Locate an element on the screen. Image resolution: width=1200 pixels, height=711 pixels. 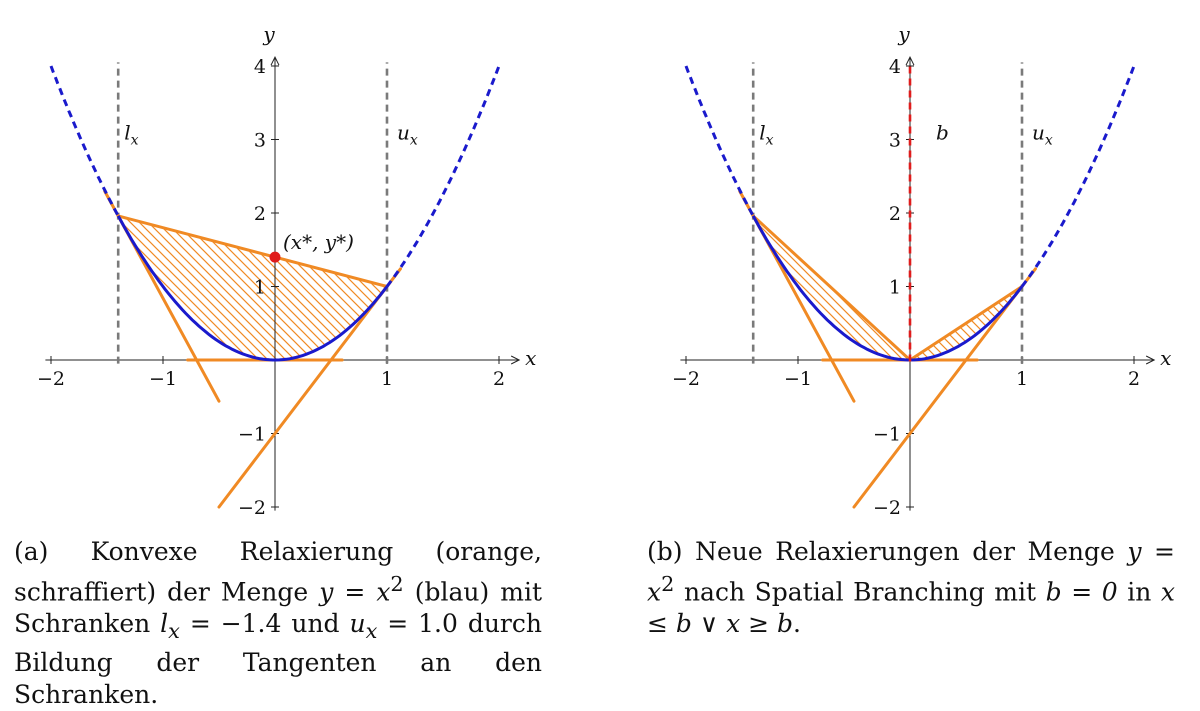
caption-b-tag: (b) is located at coordinates (665, 551).